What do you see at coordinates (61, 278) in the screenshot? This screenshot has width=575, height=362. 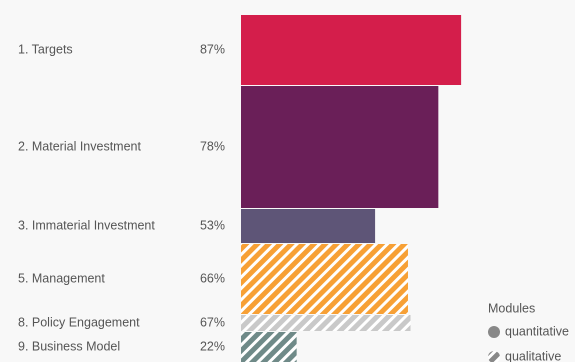 I see `category-label: 5. Management` at bounding box center [61, 278].